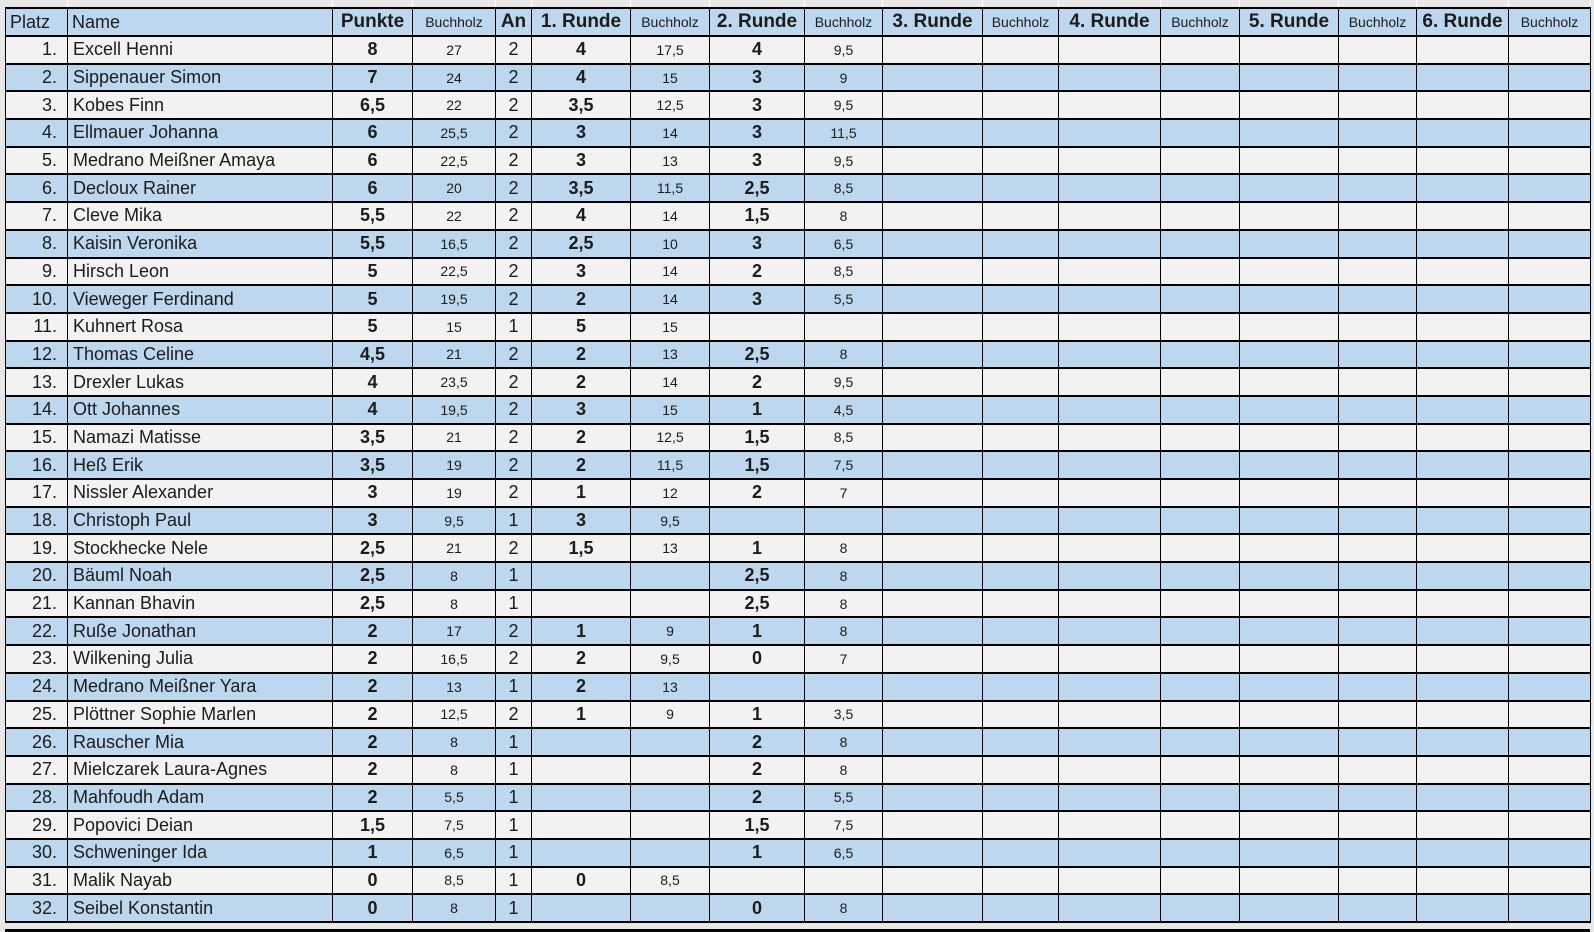 Image resolution: width=1594 pixels, height=932 pixels. What do you see at coordinates (757, 409) in the screenshot?
I see `cell-runde-2: 1` at bounding box center [757, 409].